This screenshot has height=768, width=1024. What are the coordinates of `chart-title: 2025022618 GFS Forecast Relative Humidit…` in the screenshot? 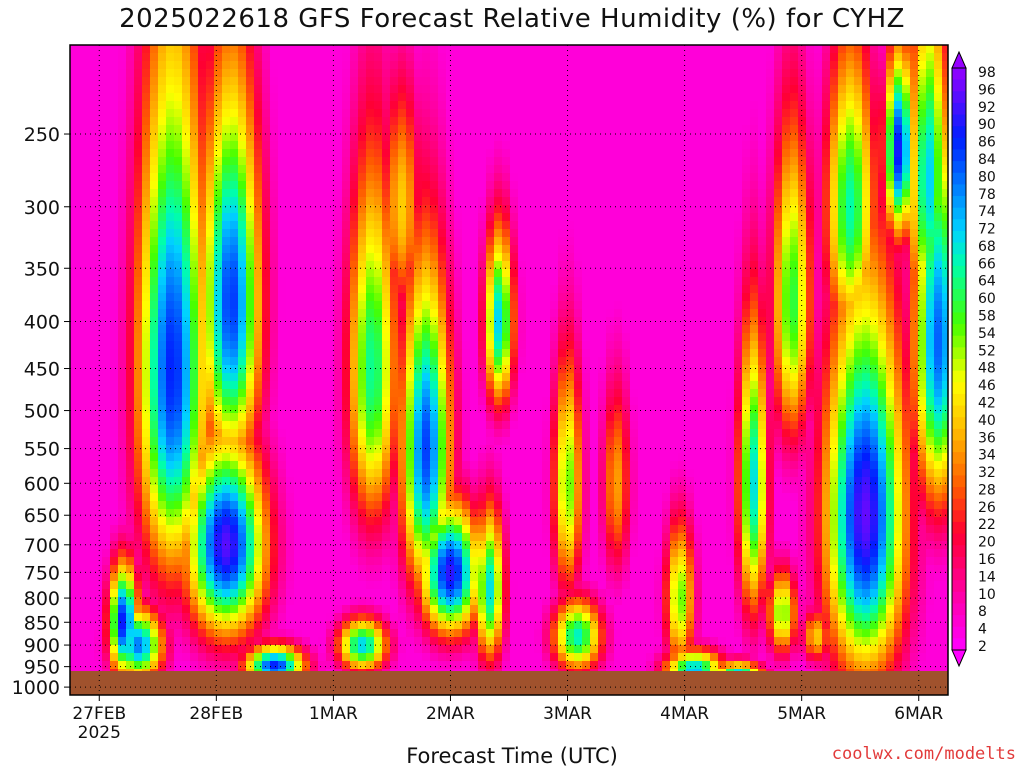 It's located at (512, 19).